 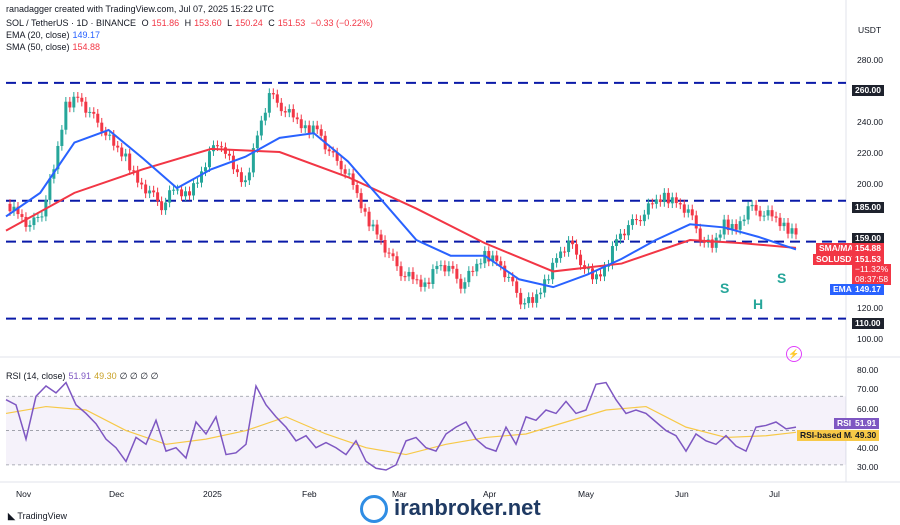 I want to click on close-label: C, so click(x=271, y=23).